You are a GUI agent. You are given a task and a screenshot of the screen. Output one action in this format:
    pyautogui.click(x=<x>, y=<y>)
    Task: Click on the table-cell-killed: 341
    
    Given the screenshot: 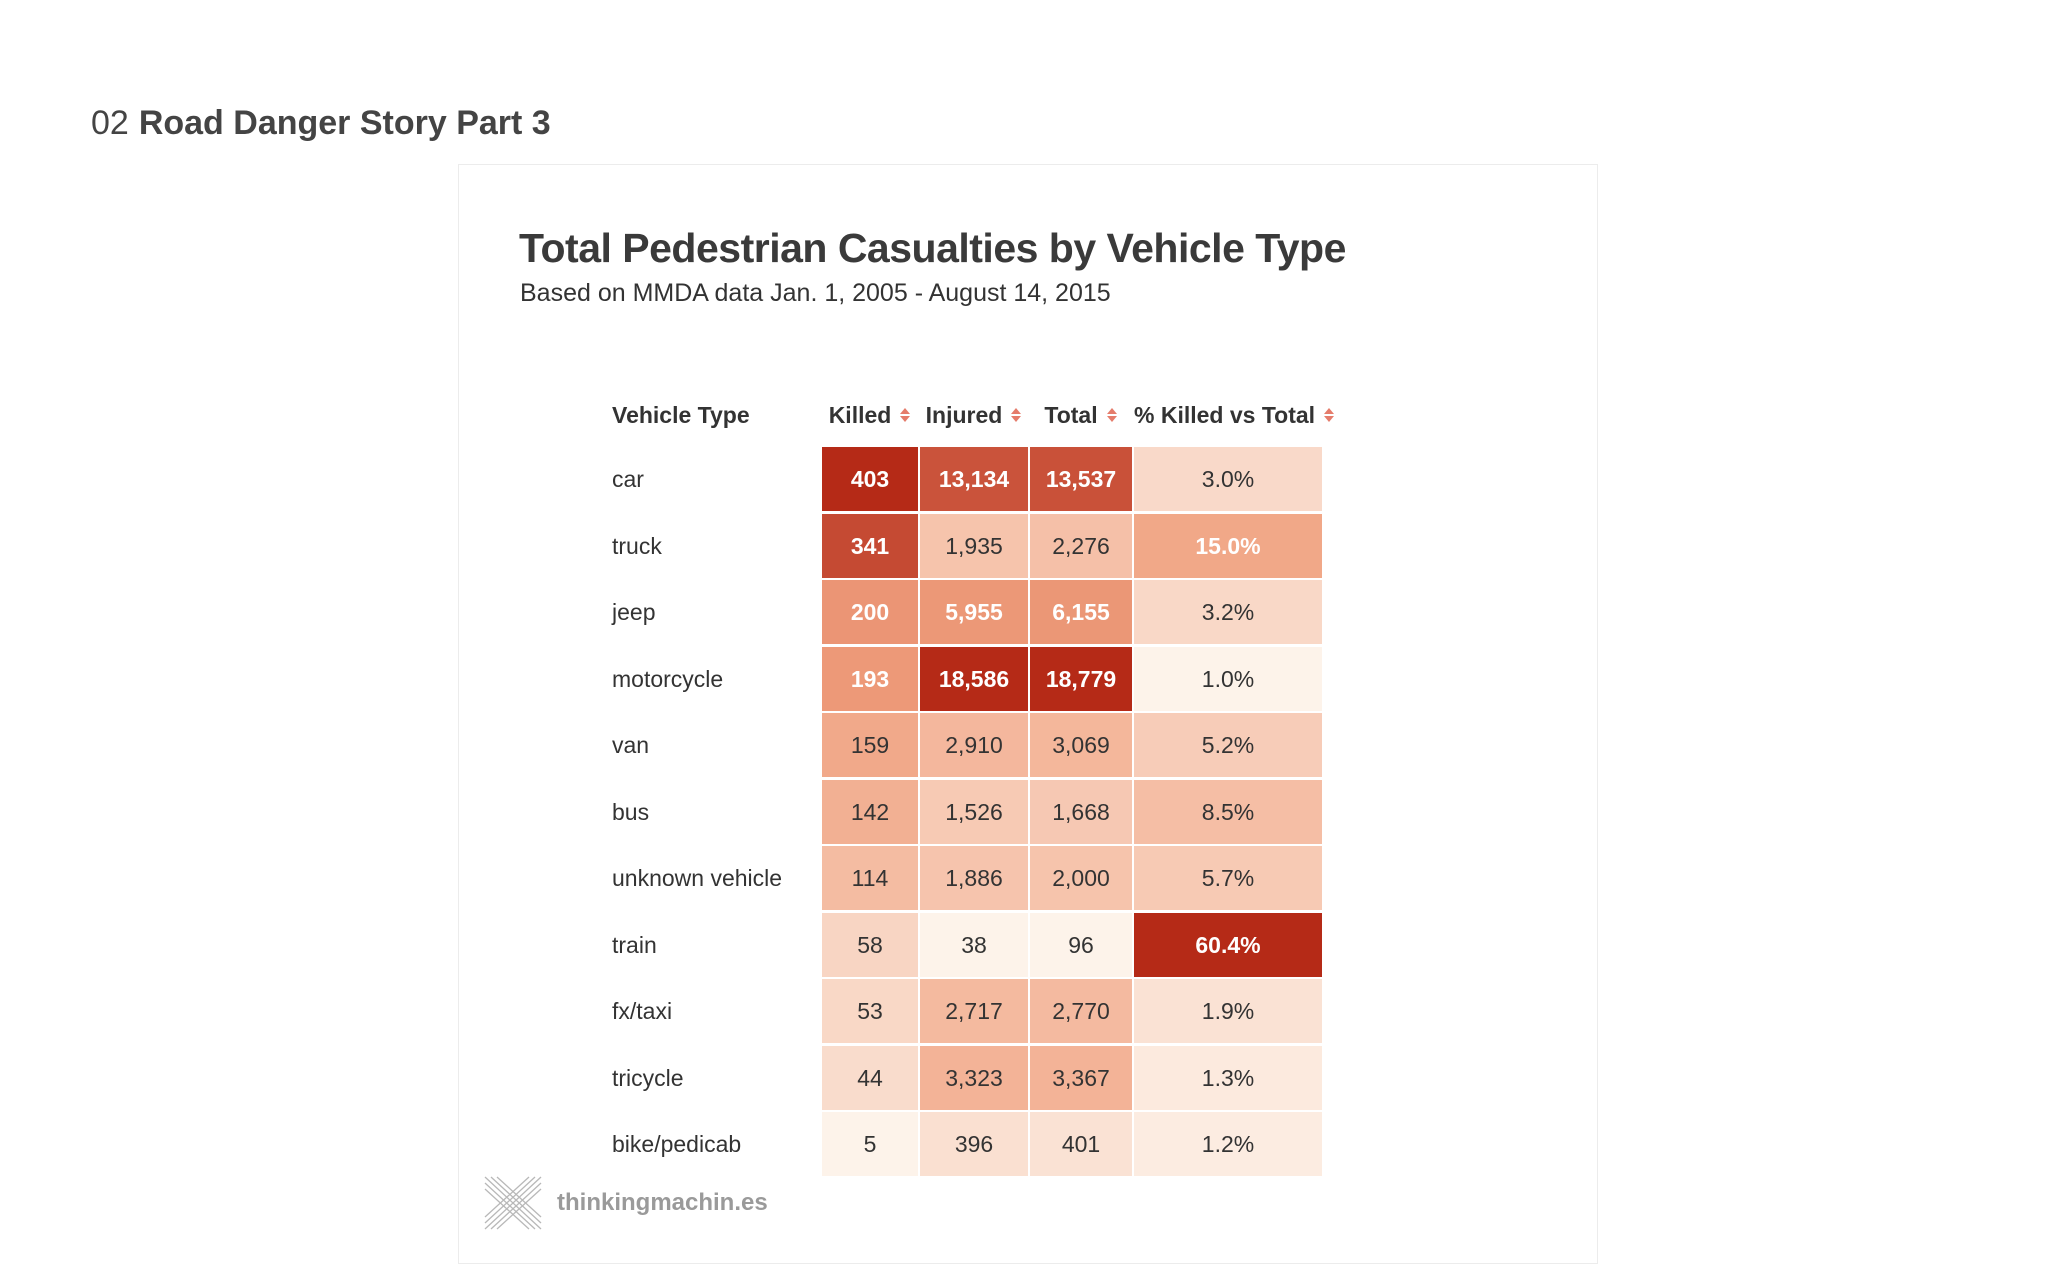 What is the action you would take?
    pyautogui.click(x=870, y=546)
    